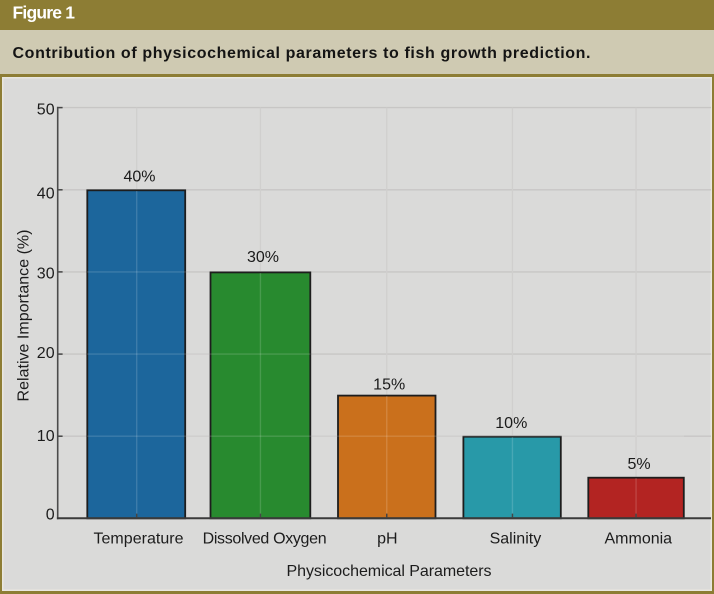  Describe the element at coordinates (263, 257) in the screenshot. I see `svg-text: 30%` at that location.